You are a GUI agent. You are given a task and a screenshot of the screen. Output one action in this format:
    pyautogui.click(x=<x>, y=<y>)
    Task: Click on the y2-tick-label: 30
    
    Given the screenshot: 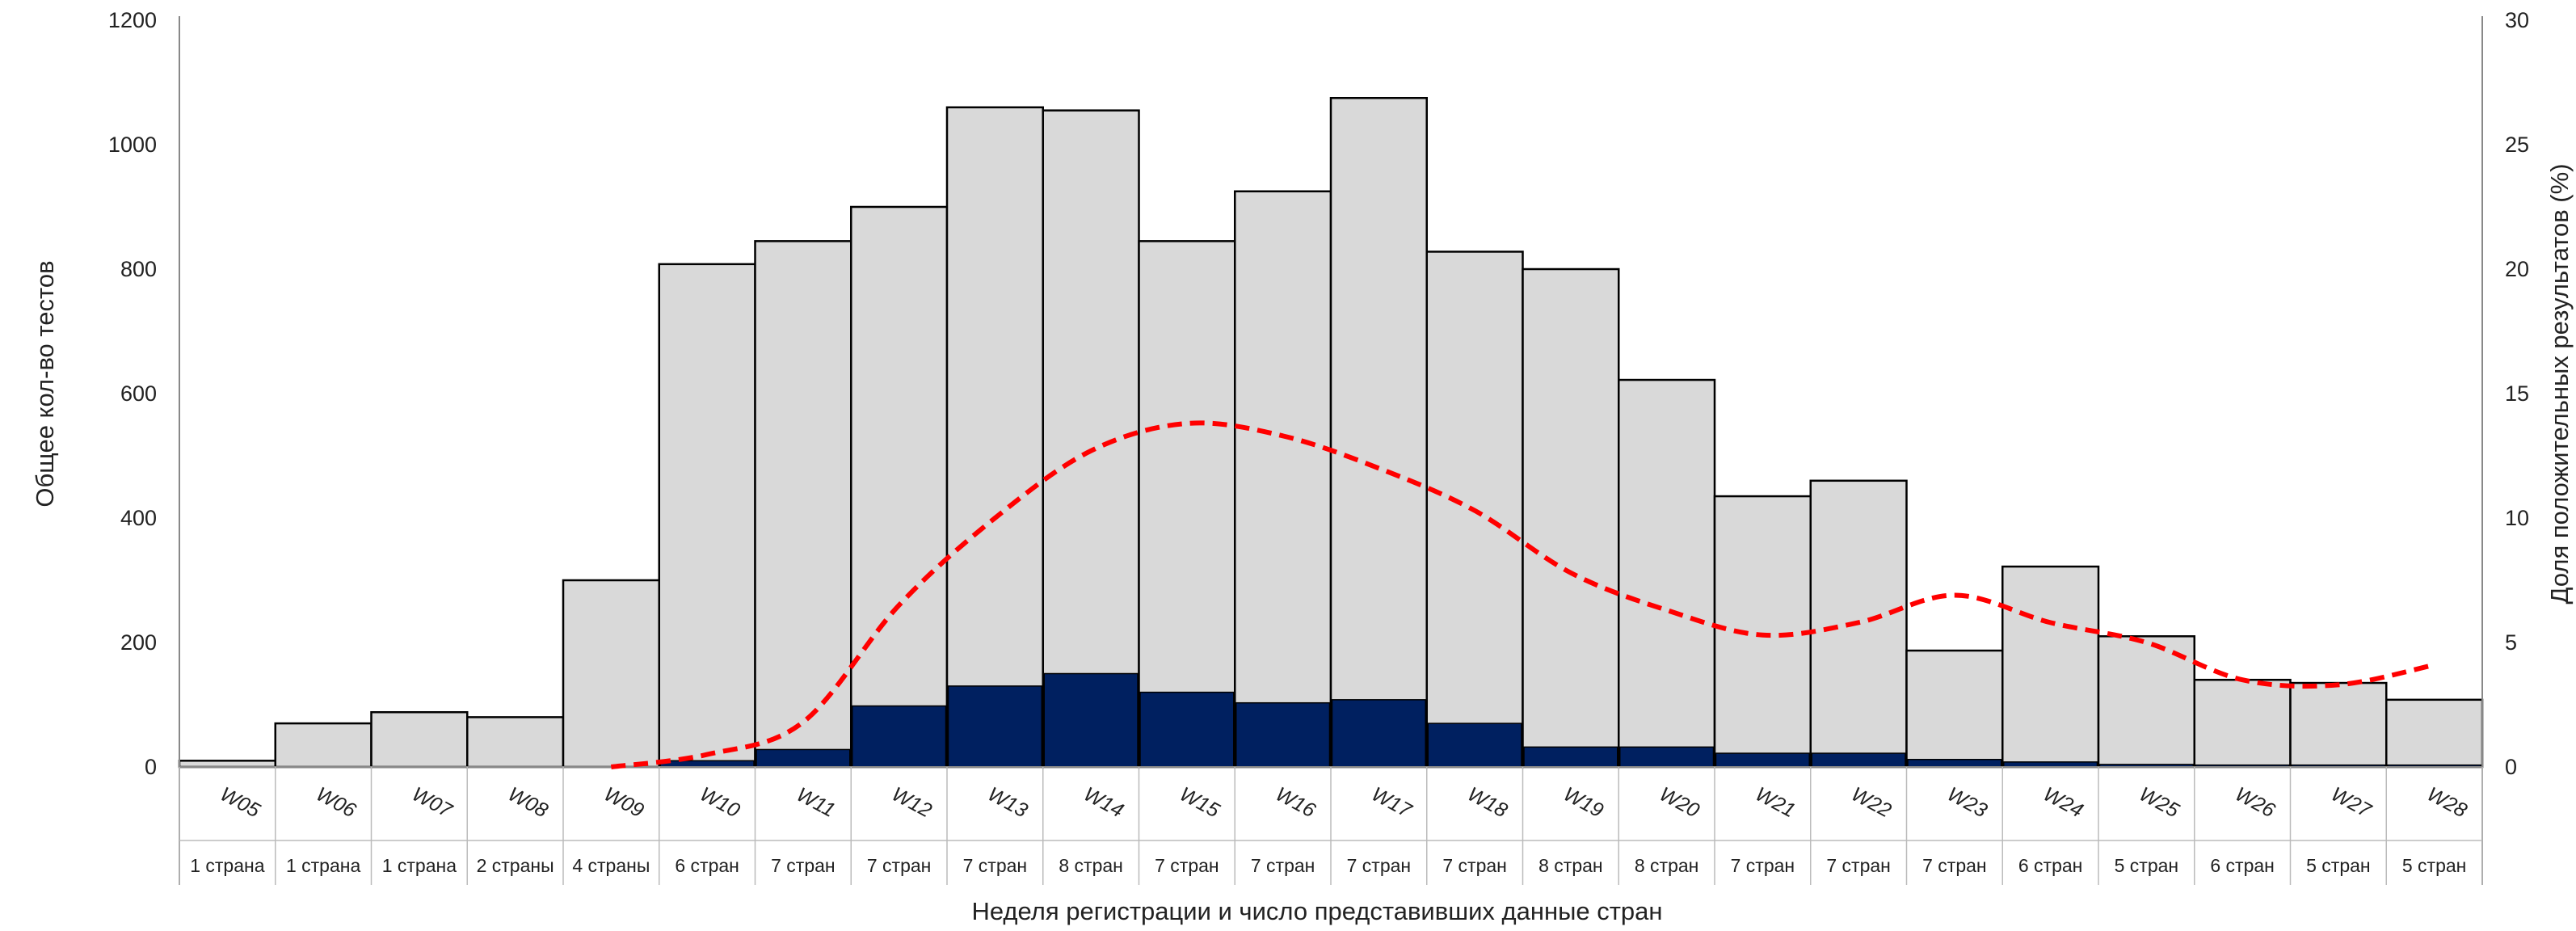 What is the action you would take?
    pyautogui.click(x=2517, y=20)
    